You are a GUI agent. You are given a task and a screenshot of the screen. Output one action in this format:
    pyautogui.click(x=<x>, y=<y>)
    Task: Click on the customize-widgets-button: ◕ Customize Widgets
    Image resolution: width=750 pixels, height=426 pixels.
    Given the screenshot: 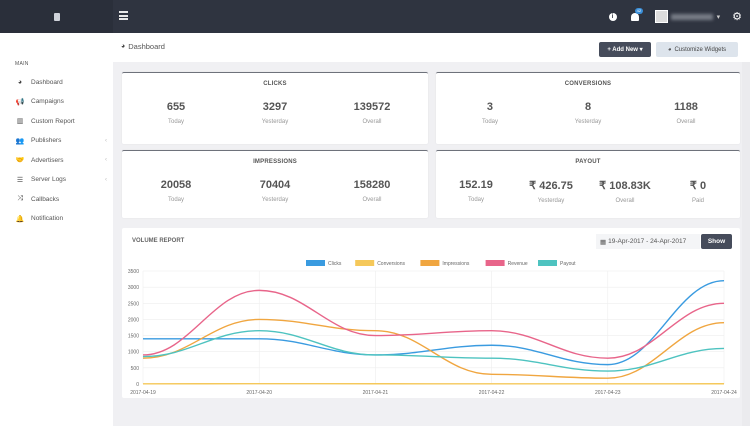 What is the action you would take?
    pyautogui.click(x=697, y=49)
    